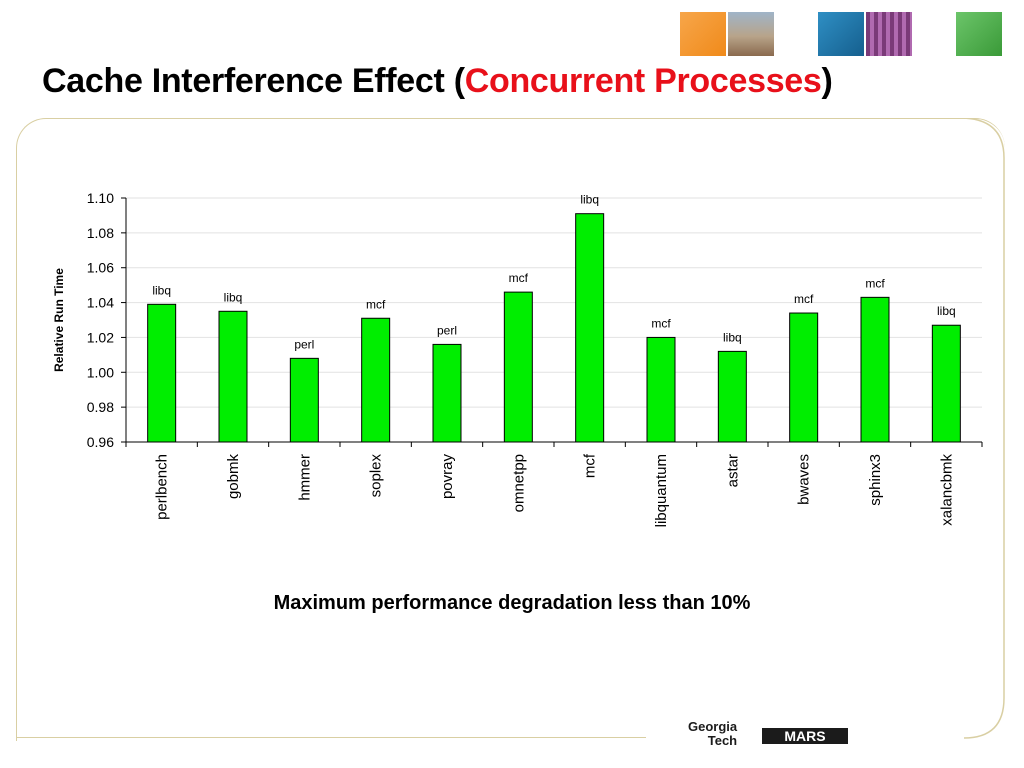 The image size is (1024, 768). Describe the element at coordinates (518, 367) in the screenshot. I see `bar-omnetpp` at that location.